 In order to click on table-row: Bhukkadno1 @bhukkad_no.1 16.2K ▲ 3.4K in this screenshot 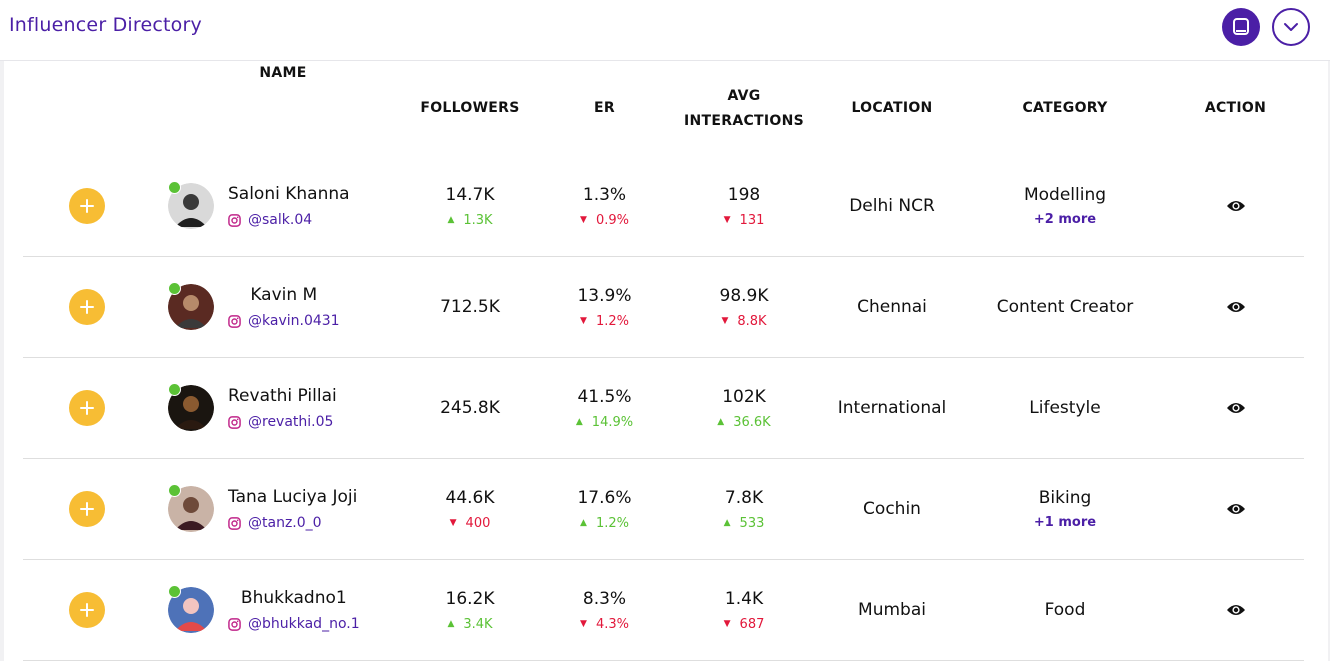, I will do `click(663, 610)`.